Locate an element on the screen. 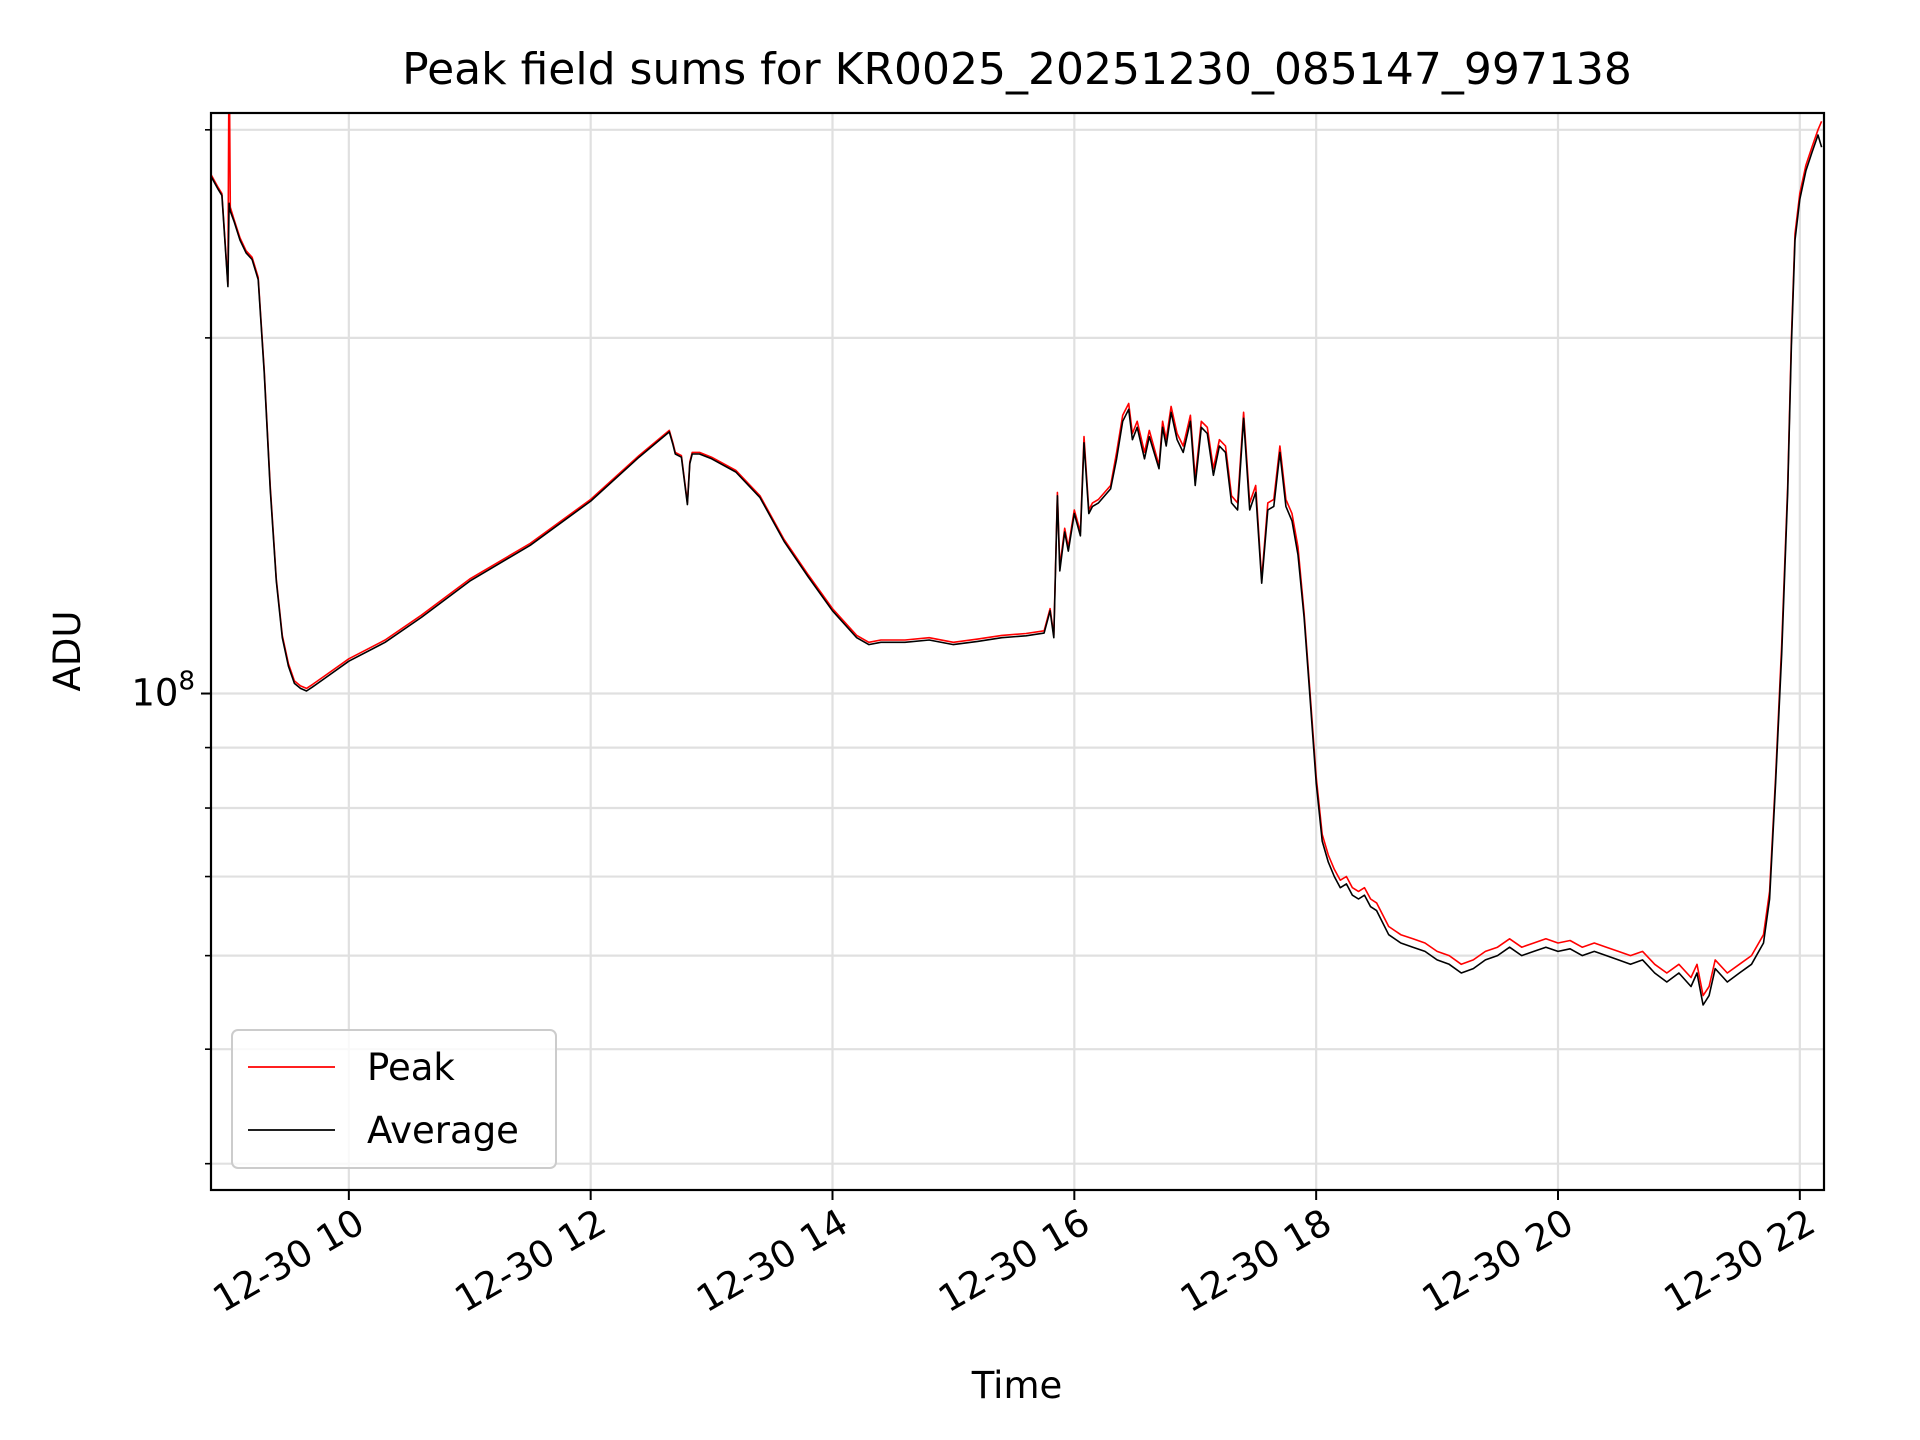 The height and width of the screenshot is (1440, 1920). x-axis-label: Time is located at coordinates (1017, 1385).